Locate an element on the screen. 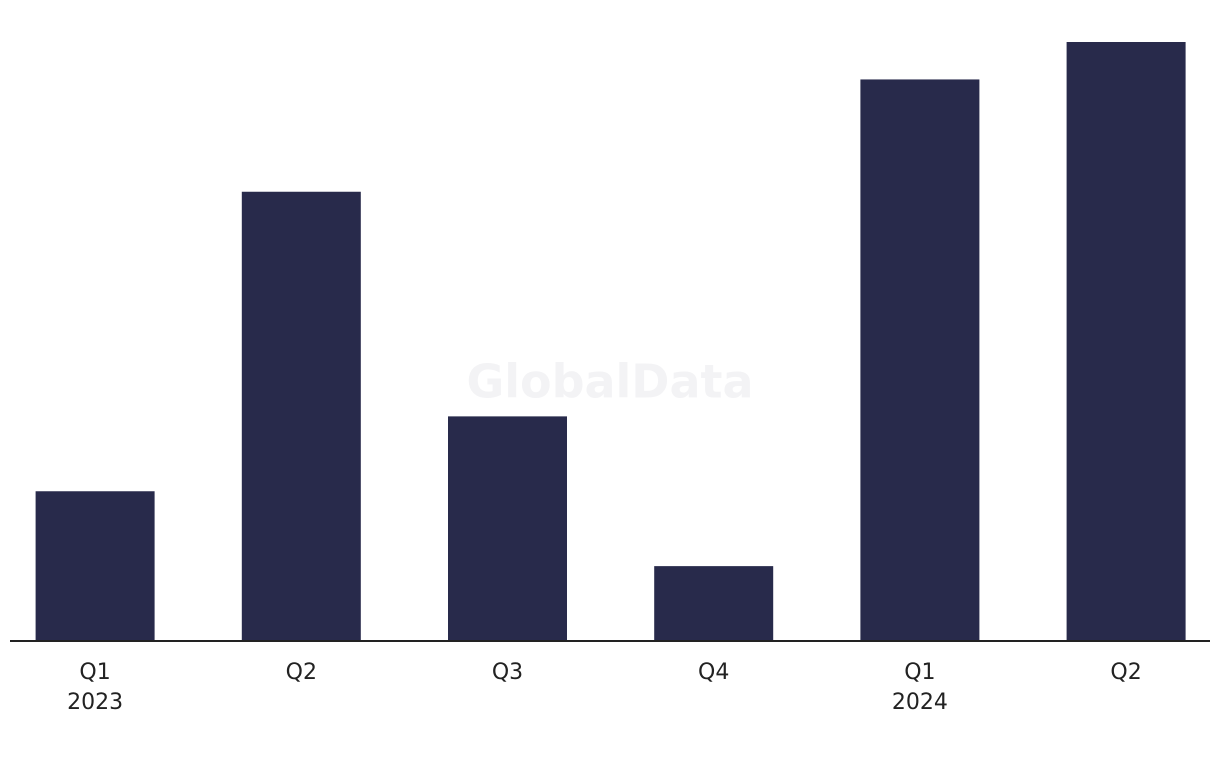 This screenshot has height=768, width=1220. x-tick-label: Q1 2023 is located at coordinates (95, 687).